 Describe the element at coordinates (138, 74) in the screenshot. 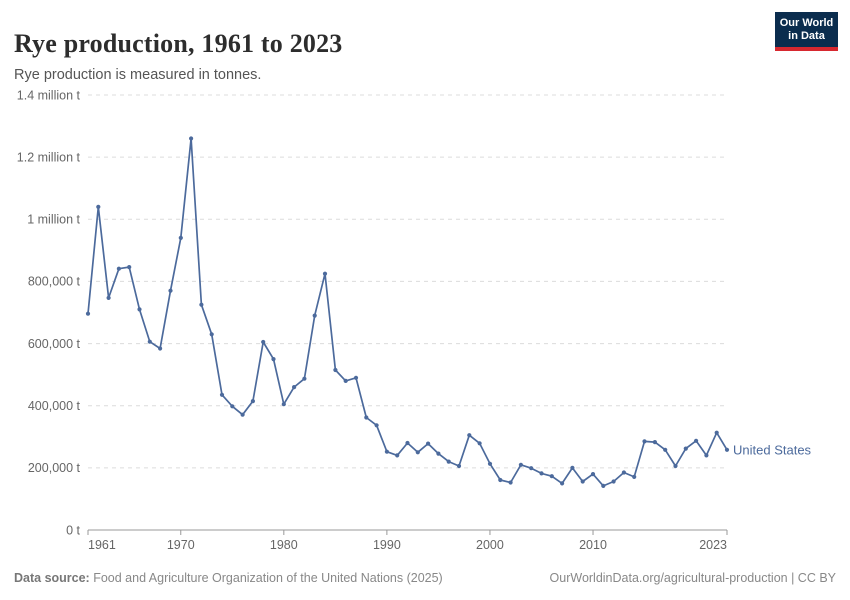

I see `chart-subtitle: Rye production is measured in tonnes.` at that location.